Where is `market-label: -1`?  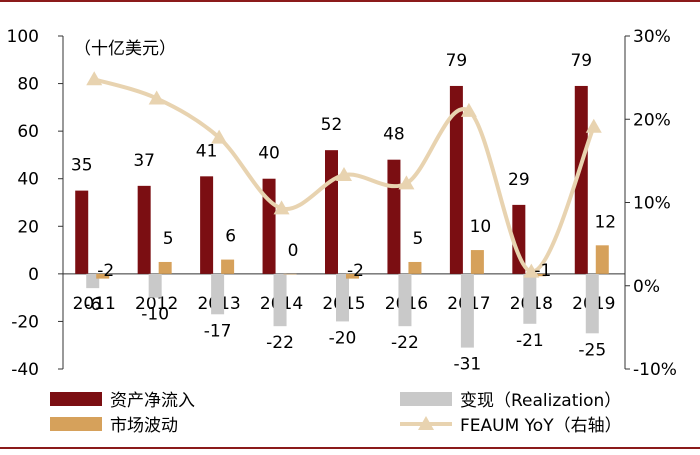
market-label: -1 is located at coordinates (542, 271).